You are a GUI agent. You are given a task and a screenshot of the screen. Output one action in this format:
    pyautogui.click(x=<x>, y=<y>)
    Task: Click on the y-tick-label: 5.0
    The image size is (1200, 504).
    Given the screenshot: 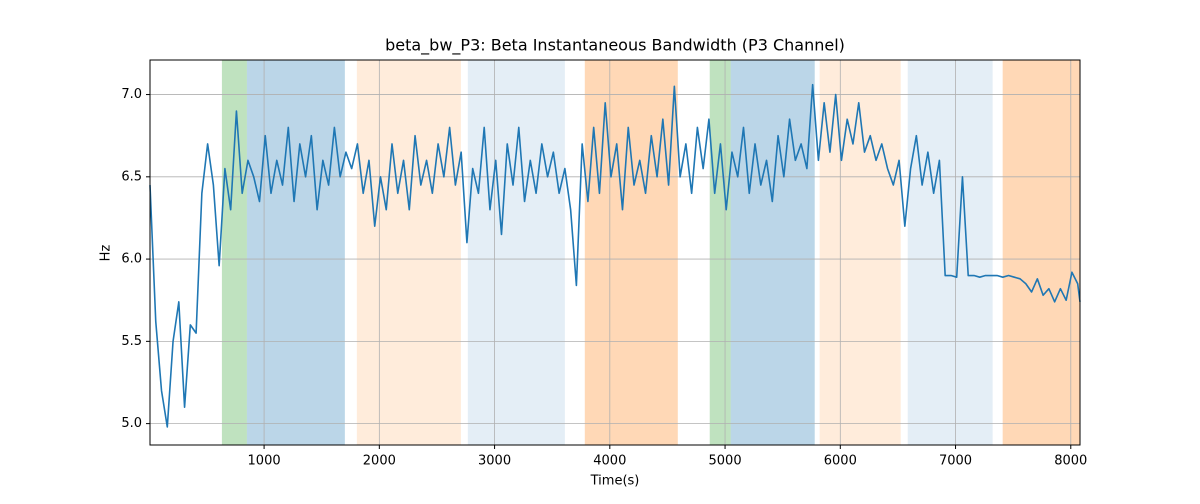 What is the action you would take?
    pyautogui.click(x=131, y=423)
    